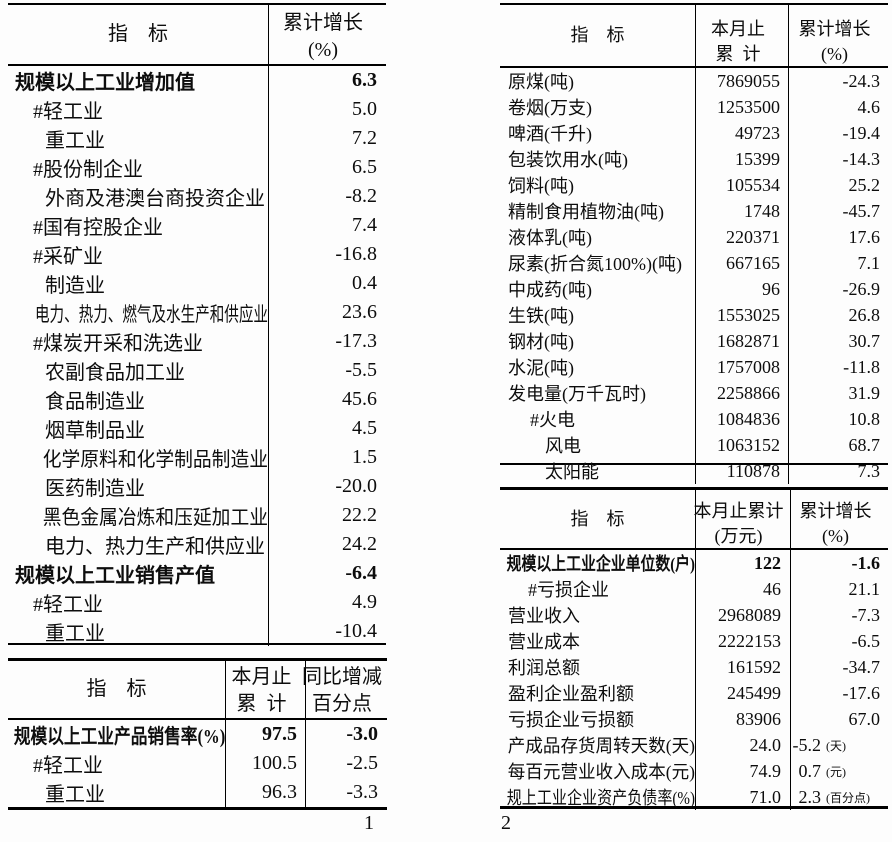 Image resolution: width=892 pixels, height=842 pixels. Describe the element at coordinates (550, 108) in the screenshot. I see `indicator-label: 卷烟(万支)` at that location.